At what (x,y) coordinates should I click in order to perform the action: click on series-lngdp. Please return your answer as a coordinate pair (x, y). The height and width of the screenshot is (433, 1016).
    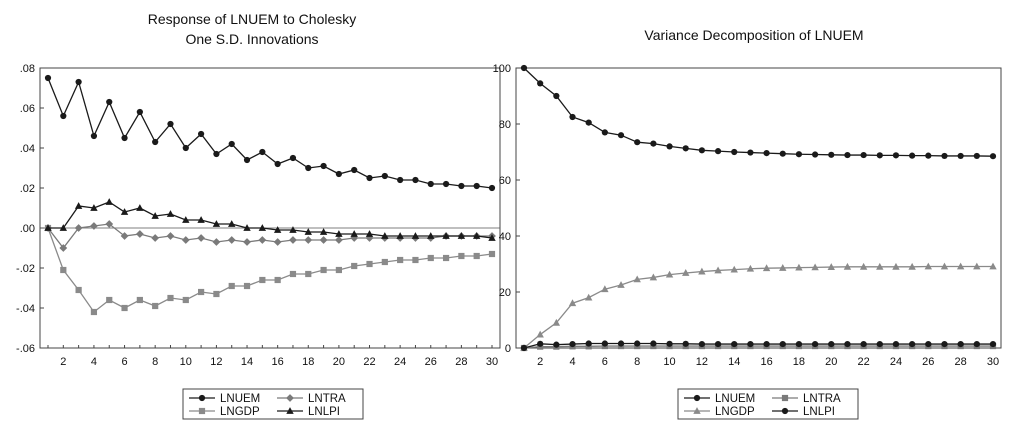
    Looking at the image, I should click on (758, 306).